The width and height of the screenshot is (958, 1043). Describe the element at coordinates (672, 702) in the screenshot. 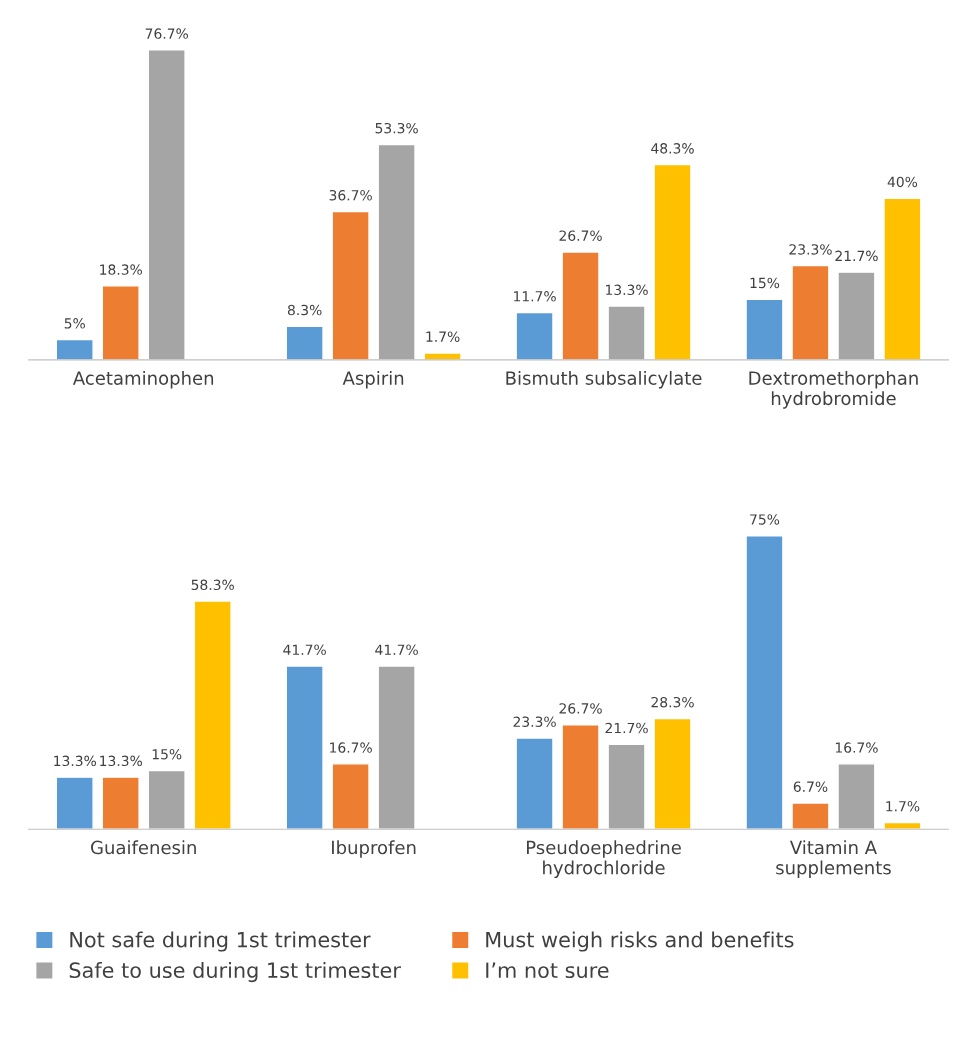

I see `data-label: 28.3%` at that location.